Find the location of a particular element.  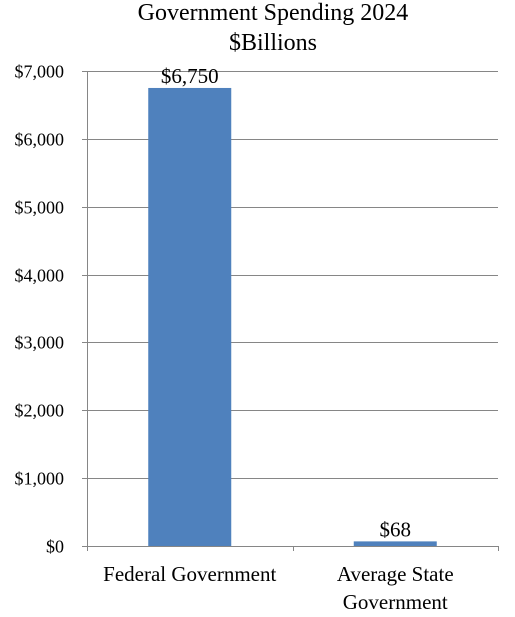

y-tick-label: $3,000 is located at coordinates (40, 343).